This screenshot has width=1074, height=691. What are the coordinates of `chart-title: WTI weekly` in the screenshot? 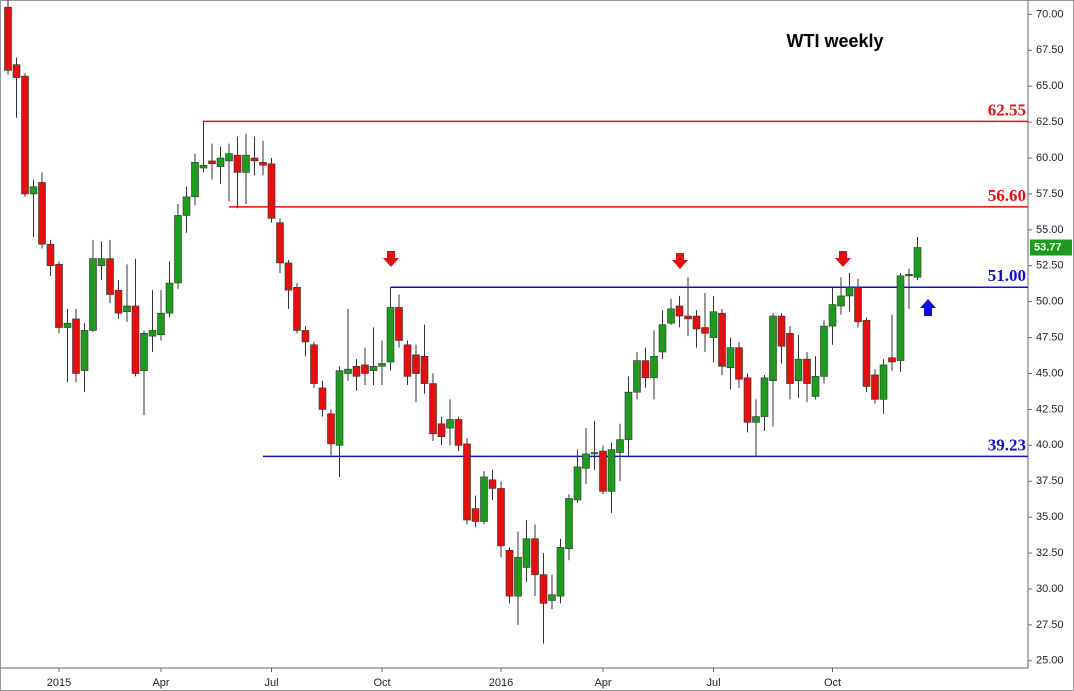 It's located at (834, 41).